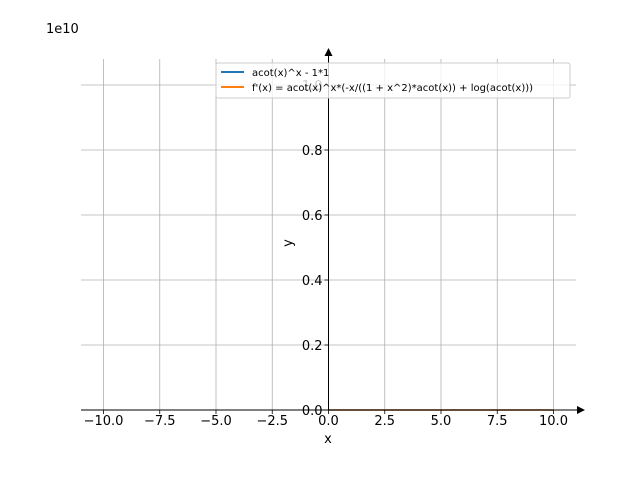  What do you see at coordinates (62, 29) in the screenshot?
I see `y-offset-text: 1e10` at bounding box center [62, 29].